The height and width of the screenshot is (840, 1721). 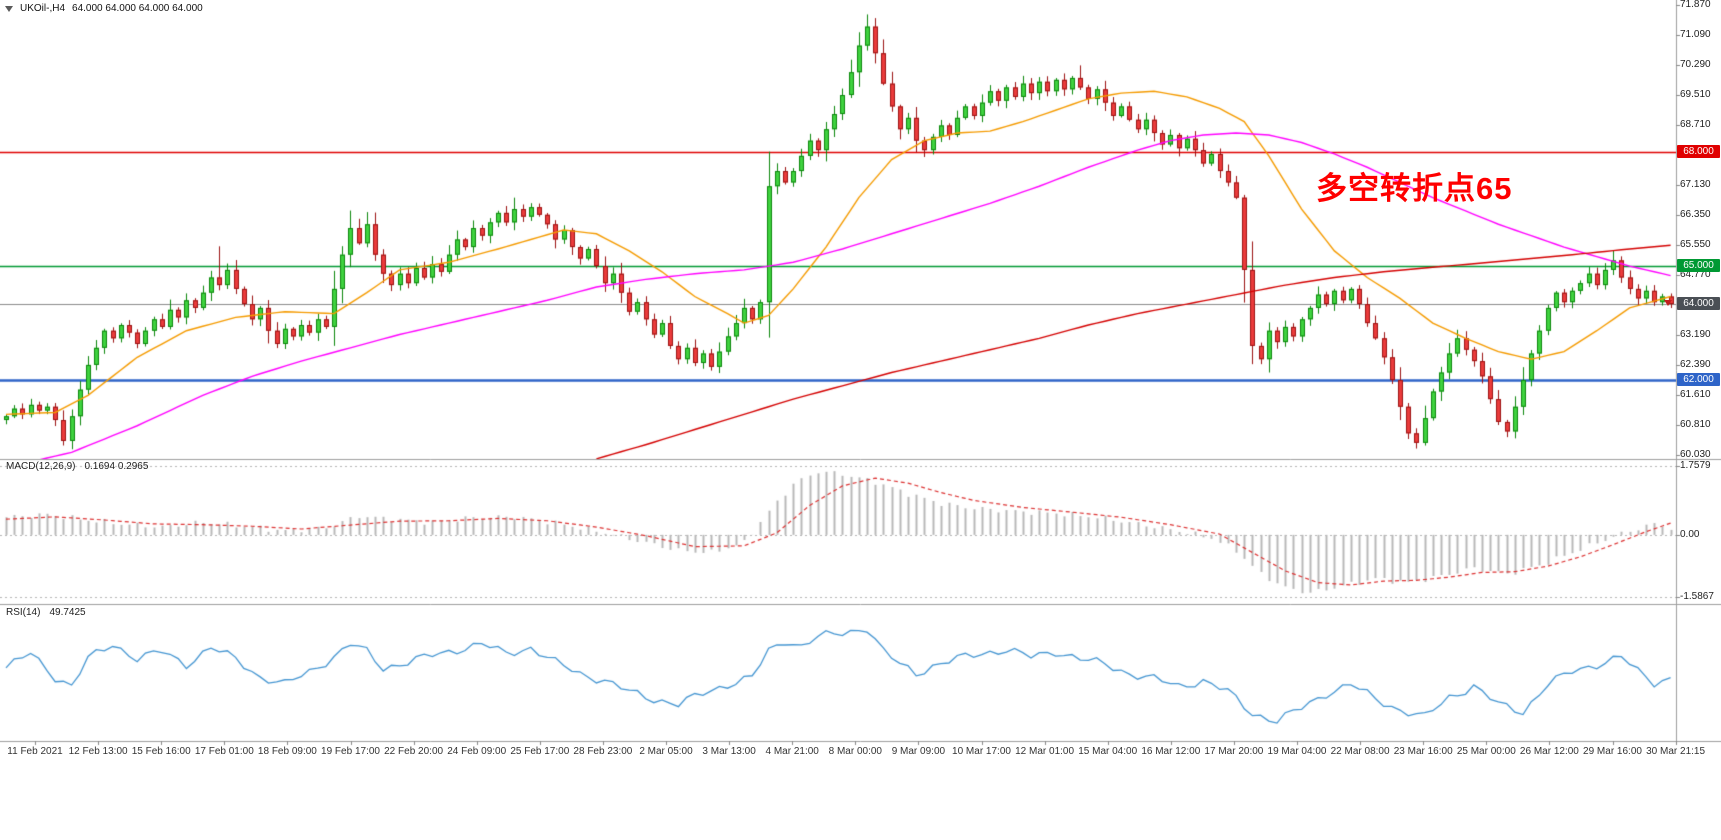 What do you see at coordinates (1697, 597) in the screenshot?
I see `macd-tick-label: -1.5867` at bounding box center [1697, 597].